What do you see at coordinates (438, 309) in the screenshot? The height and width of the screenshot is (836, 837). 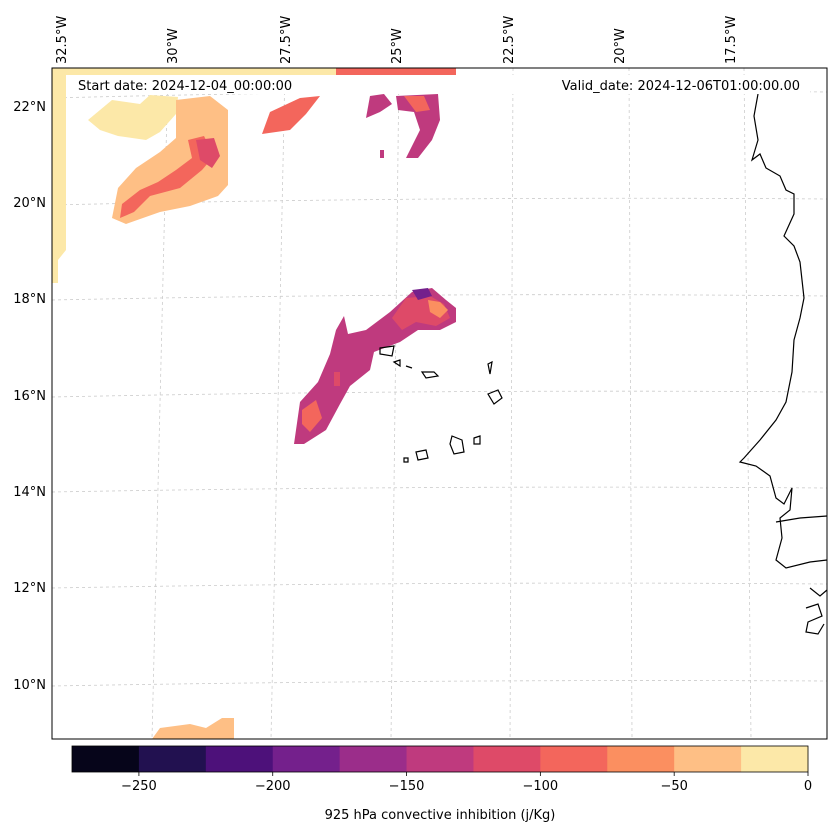 I see `contour-central-orange` at bounding box center [438, 309].